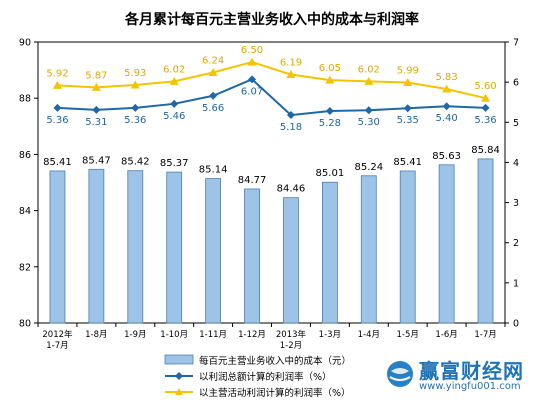  Describe the element at coordinates (446, 77) in the screenshot. I see `line-data-label: 5.83` at that location.